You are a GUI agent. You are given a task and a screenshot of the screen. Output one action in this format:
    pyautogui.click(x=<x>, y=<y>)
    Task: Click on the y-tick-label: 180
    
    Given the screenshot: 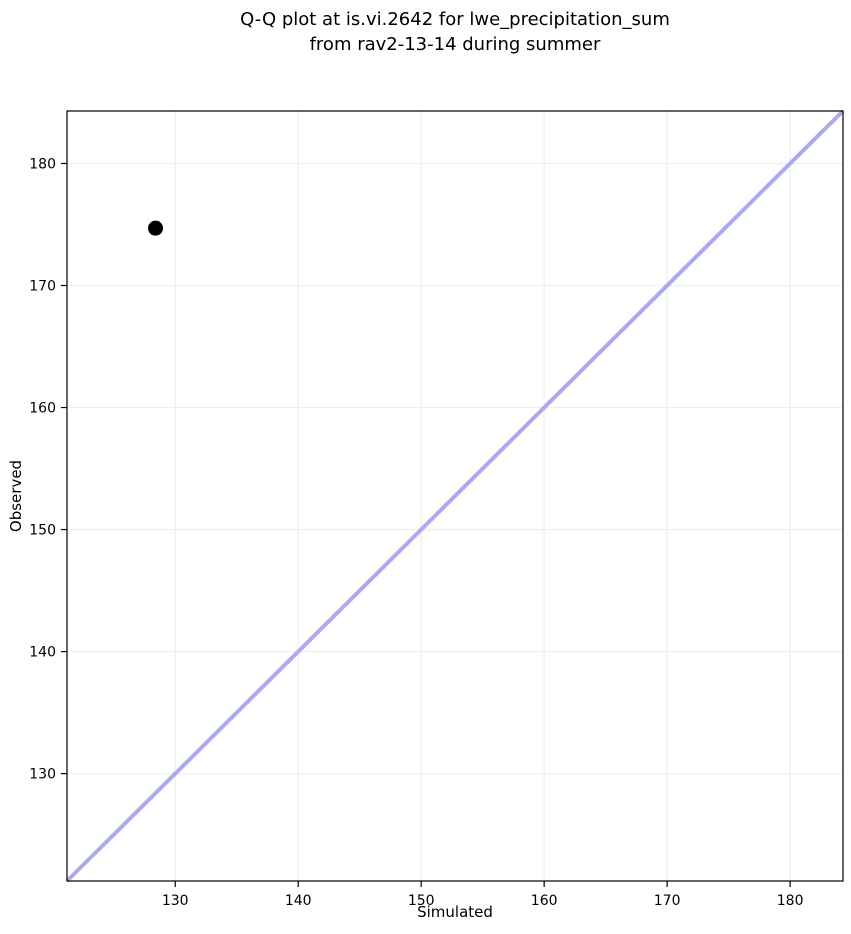 What is the action you would take?
    pyautogui.click(x=42, y=164)
    